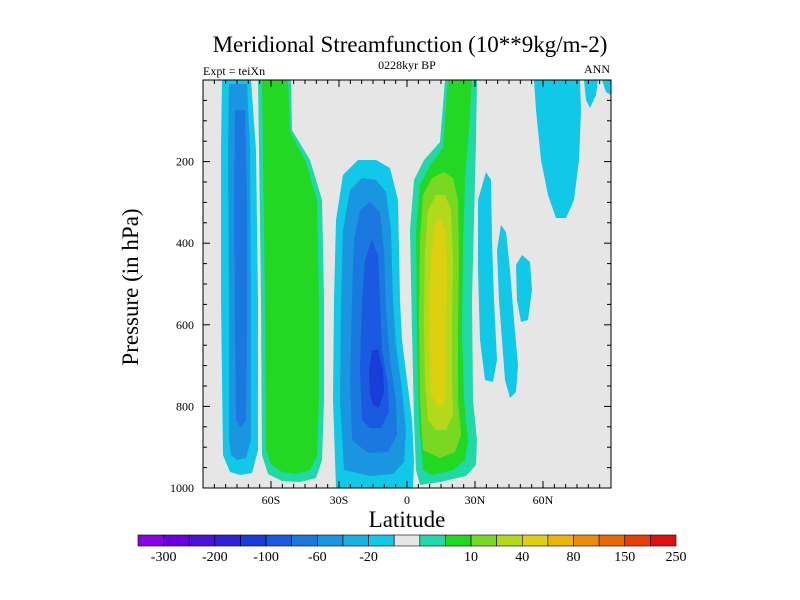 The image size is (800, 600). I want to click on contour-nh-hadley-core, so click(438, 314).